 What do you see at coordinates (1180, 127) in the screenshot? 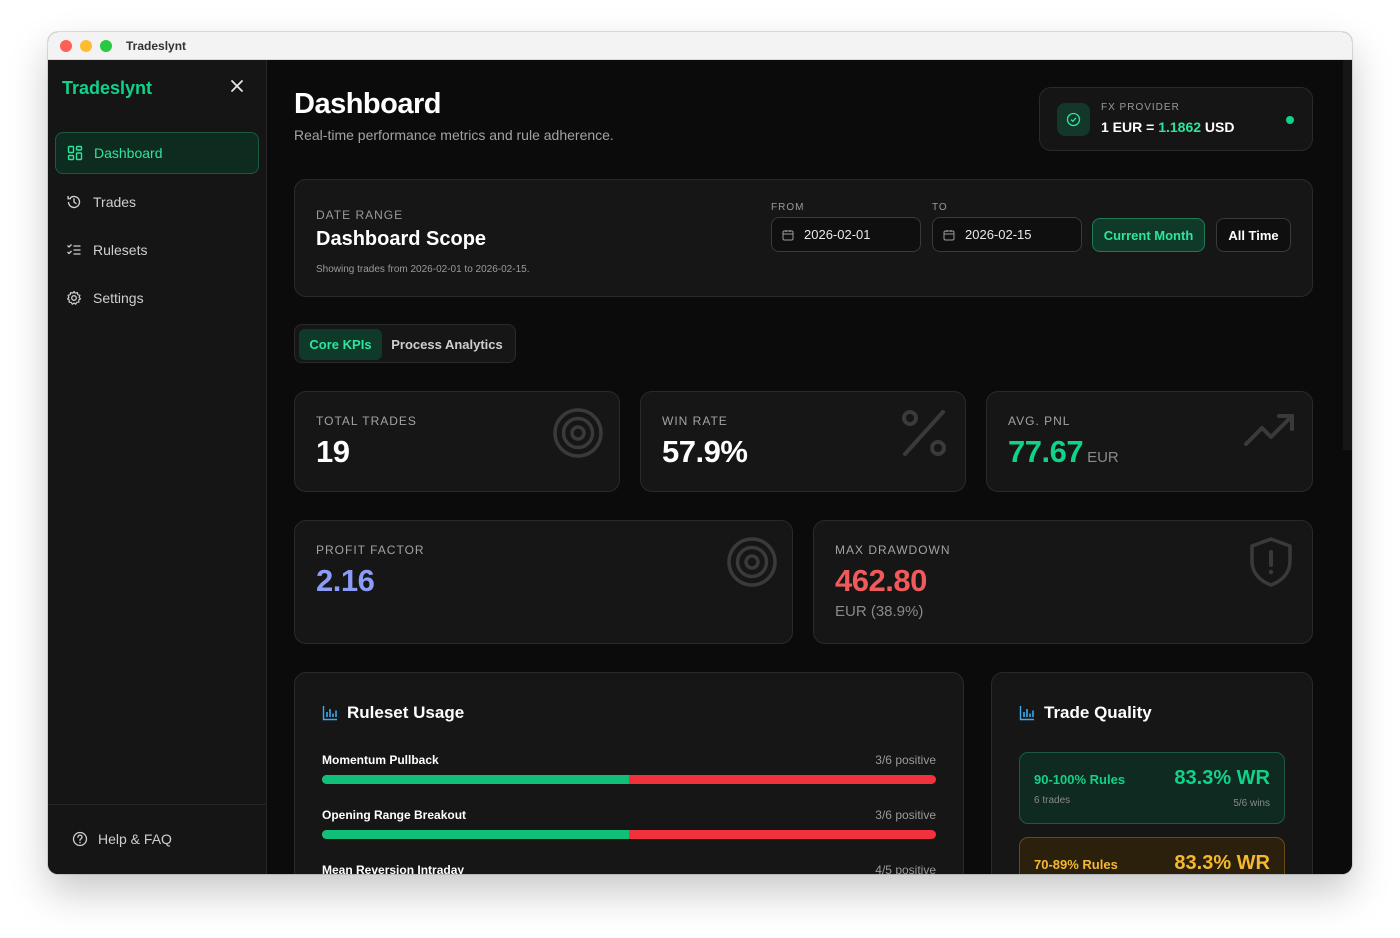
I see `fx-rate-value: 1.1862` at bounding box center [1180, 127].